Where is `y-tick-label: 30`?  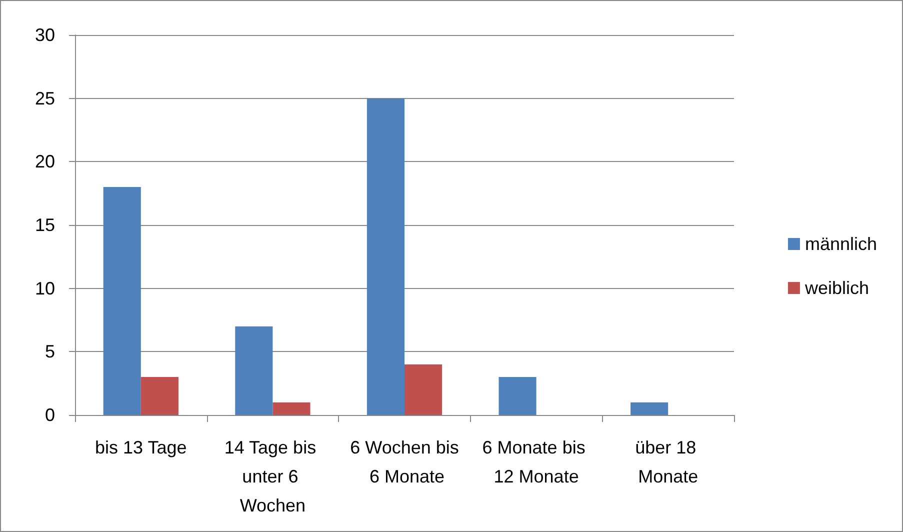
y-tick-label: 30 is located at coordinates (44, 35).